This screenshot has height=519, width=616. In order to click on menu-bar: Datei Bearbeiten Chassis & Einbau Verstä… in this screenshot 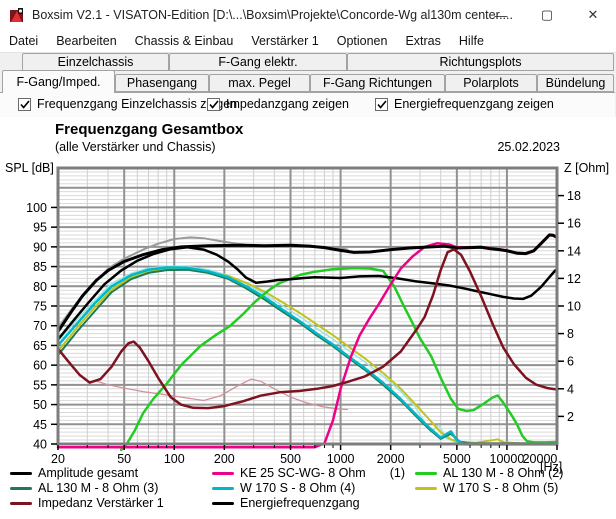, I will do `click(308, 41)`.